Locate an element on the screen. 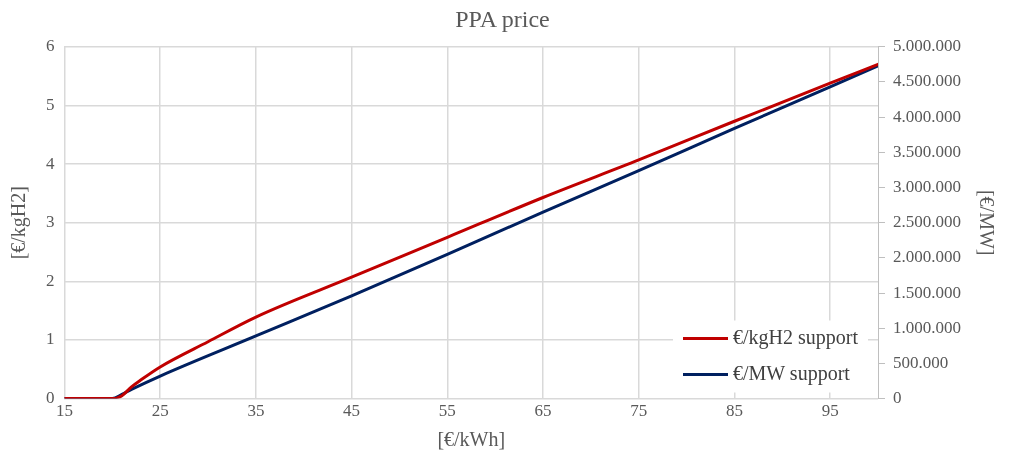 The image size is (1009, 461). y2-tick-label: 500.000 is located at coordinates (921, 362).